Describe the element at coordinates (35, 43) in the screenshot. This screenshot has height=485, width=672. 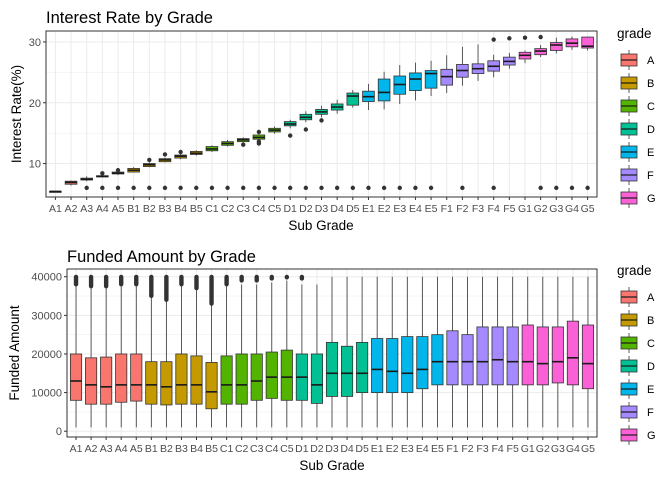
I see `y-tick-label: 30` at that location.